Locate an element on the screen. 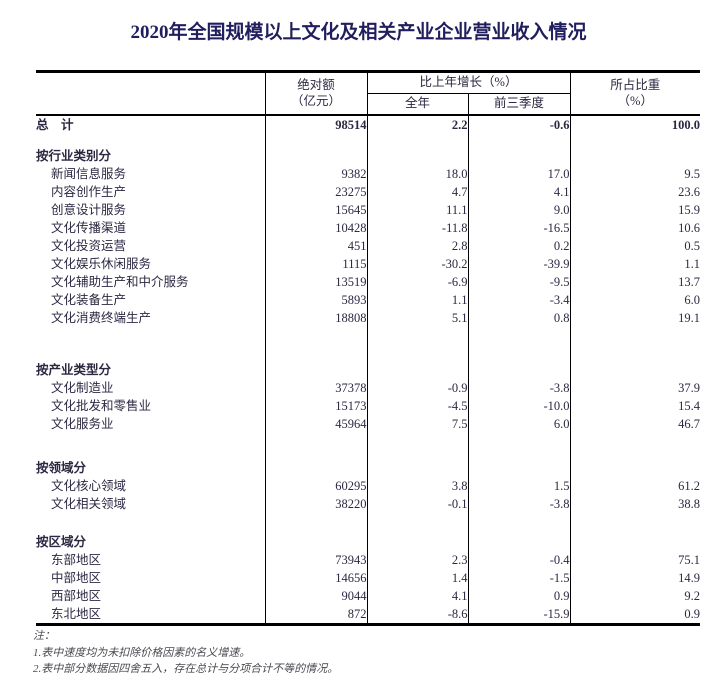 This screenshot has width=717, height=689. header-full-year: 全年 is located at coordinates (418, 104).